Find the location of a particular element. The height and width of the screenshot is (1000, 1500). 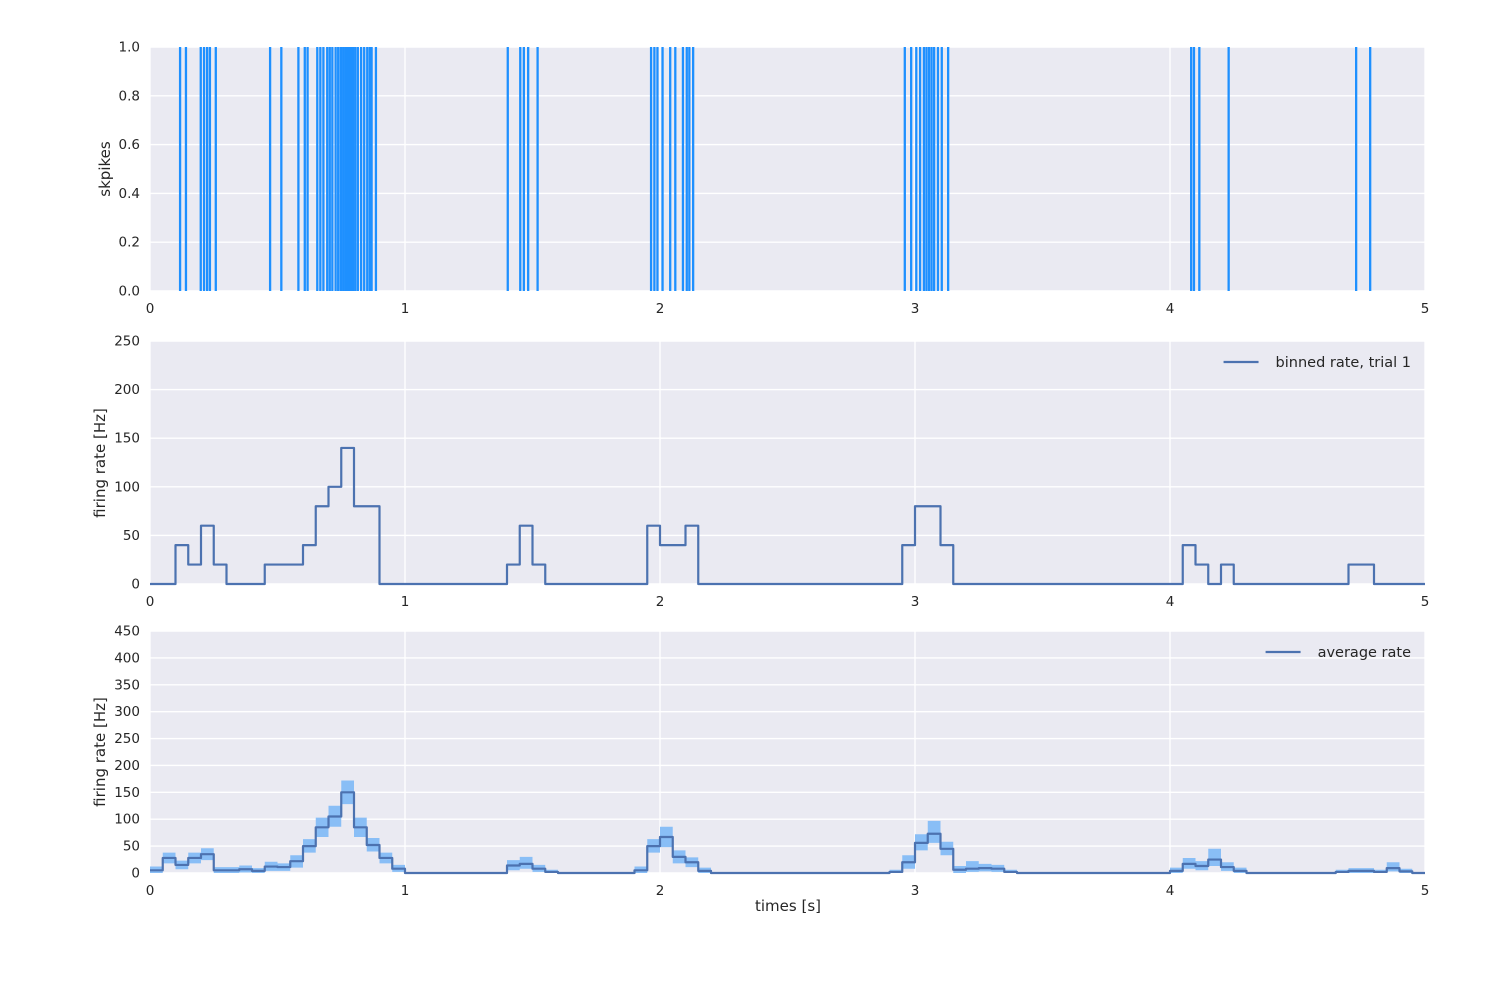

y-tick-label: 300 is located at coordinates (127, 712).